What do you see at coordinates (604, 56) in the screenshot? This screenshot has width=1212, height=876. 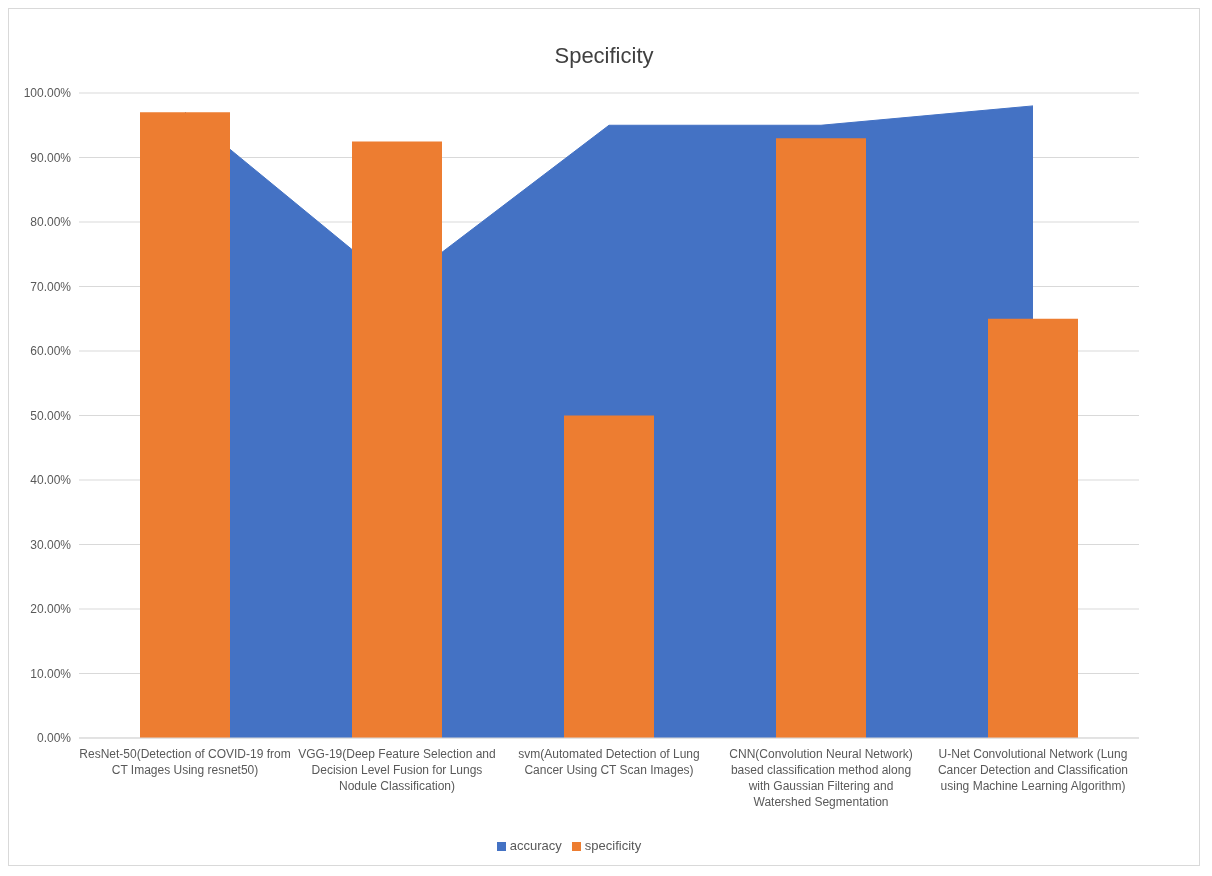 I see `chart-title: Specificity` at bounding box center [604, 56].